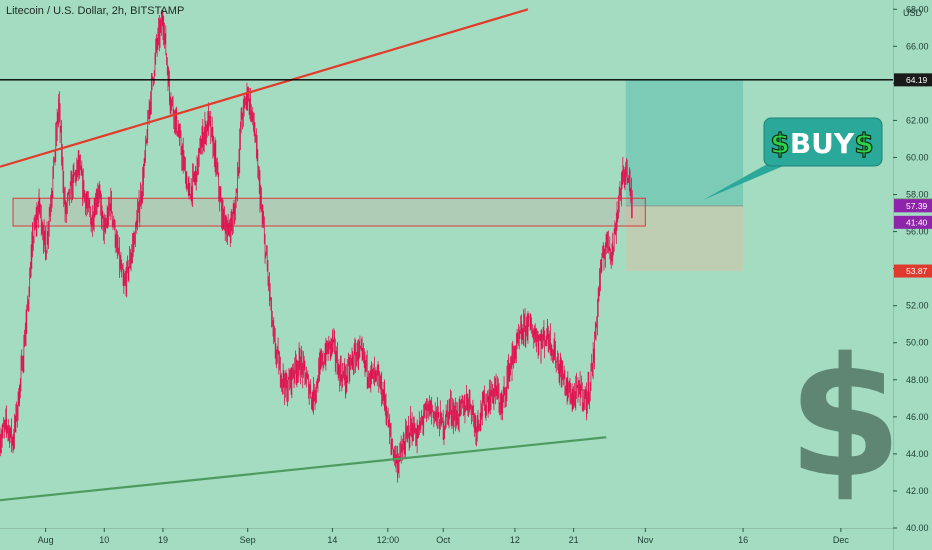 This screenshot has width=932, height=550. I want to click on x-tick-label: 19, so click(163, 540).